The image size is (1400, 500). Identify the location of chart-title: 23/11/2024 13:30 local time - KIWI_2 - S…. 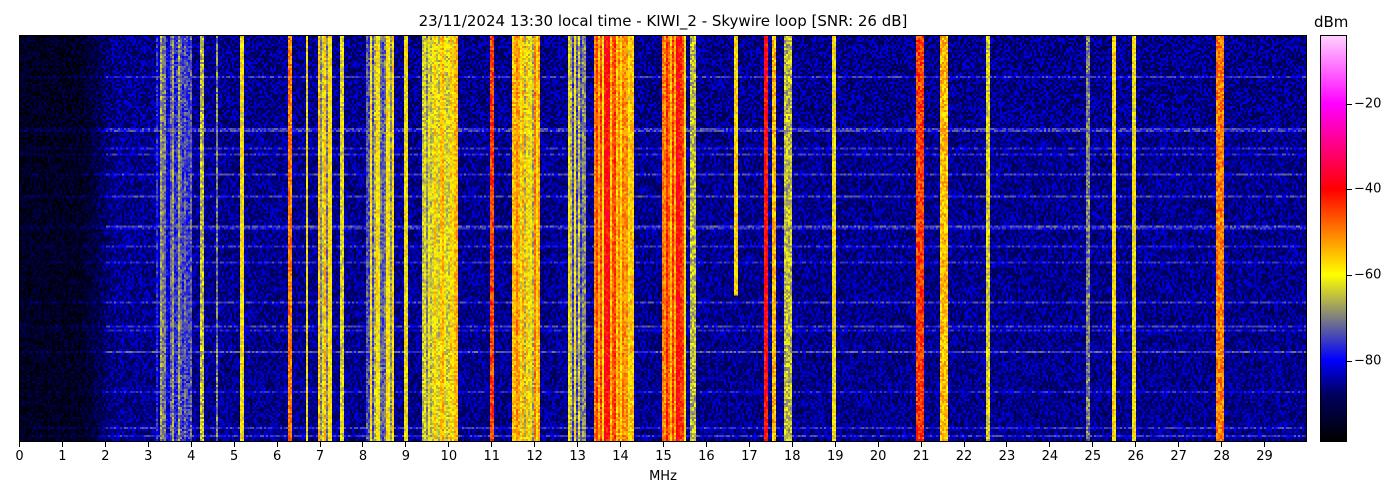
(663, 21).